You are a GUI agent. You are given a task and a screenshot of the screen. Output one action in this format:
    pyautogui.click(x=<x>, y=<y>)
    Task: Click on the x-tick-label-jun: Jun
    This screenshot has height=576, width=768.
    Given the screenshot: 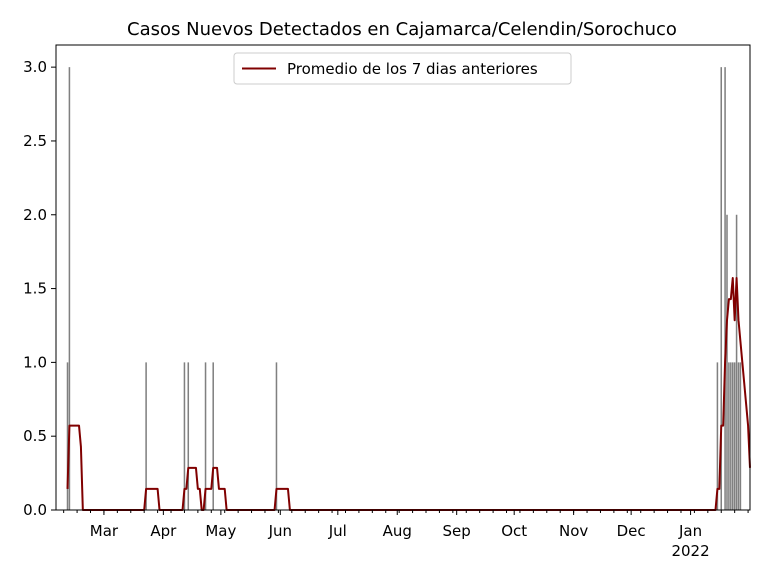 What is the action you would take?
    pyautogui.click(x=280, y=531)
    